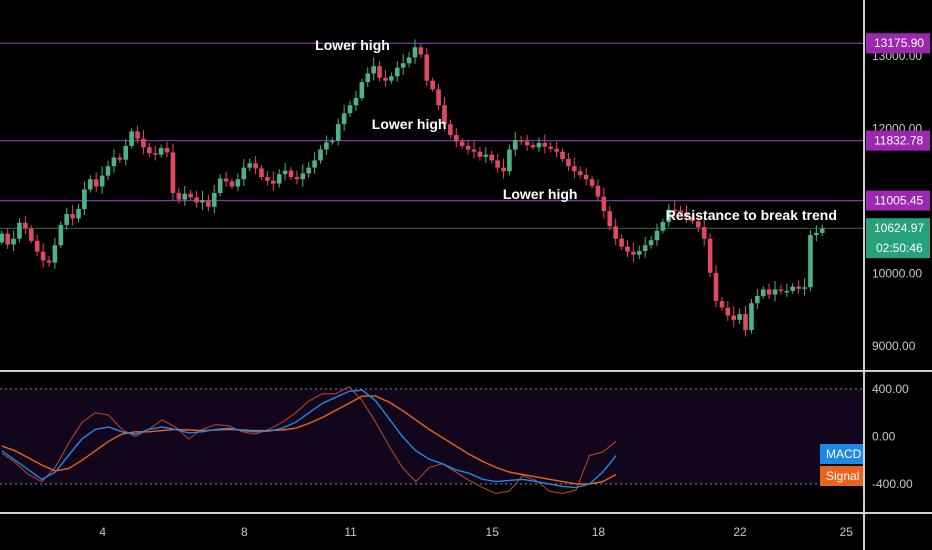  I want to click on current-price-badge-box, so click(898, 238).